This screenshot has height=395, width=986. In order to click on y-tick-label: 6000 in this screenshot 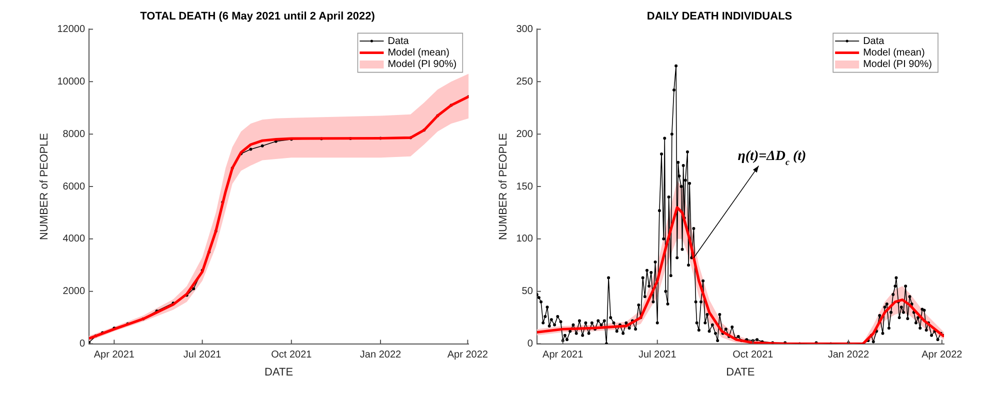, I will do `click(74, 186)`.